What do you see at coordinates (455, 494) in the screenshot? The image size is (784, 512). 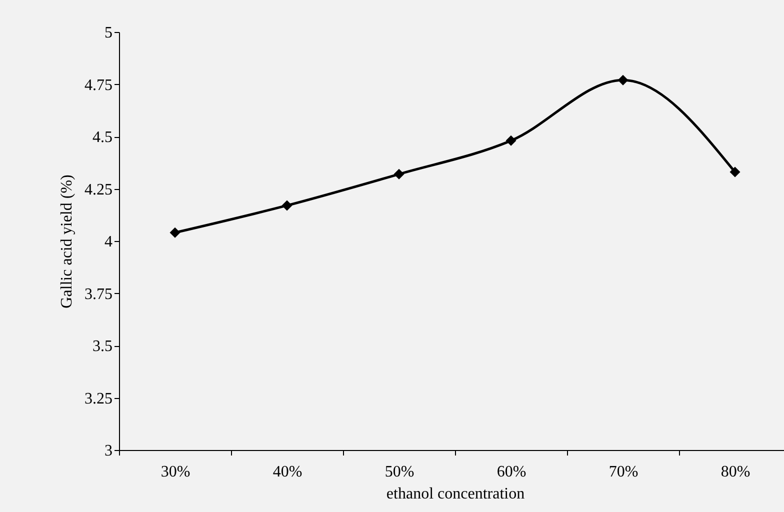 I see `x-axis-title: ethanol concentration` at bounding box center [455, 494].